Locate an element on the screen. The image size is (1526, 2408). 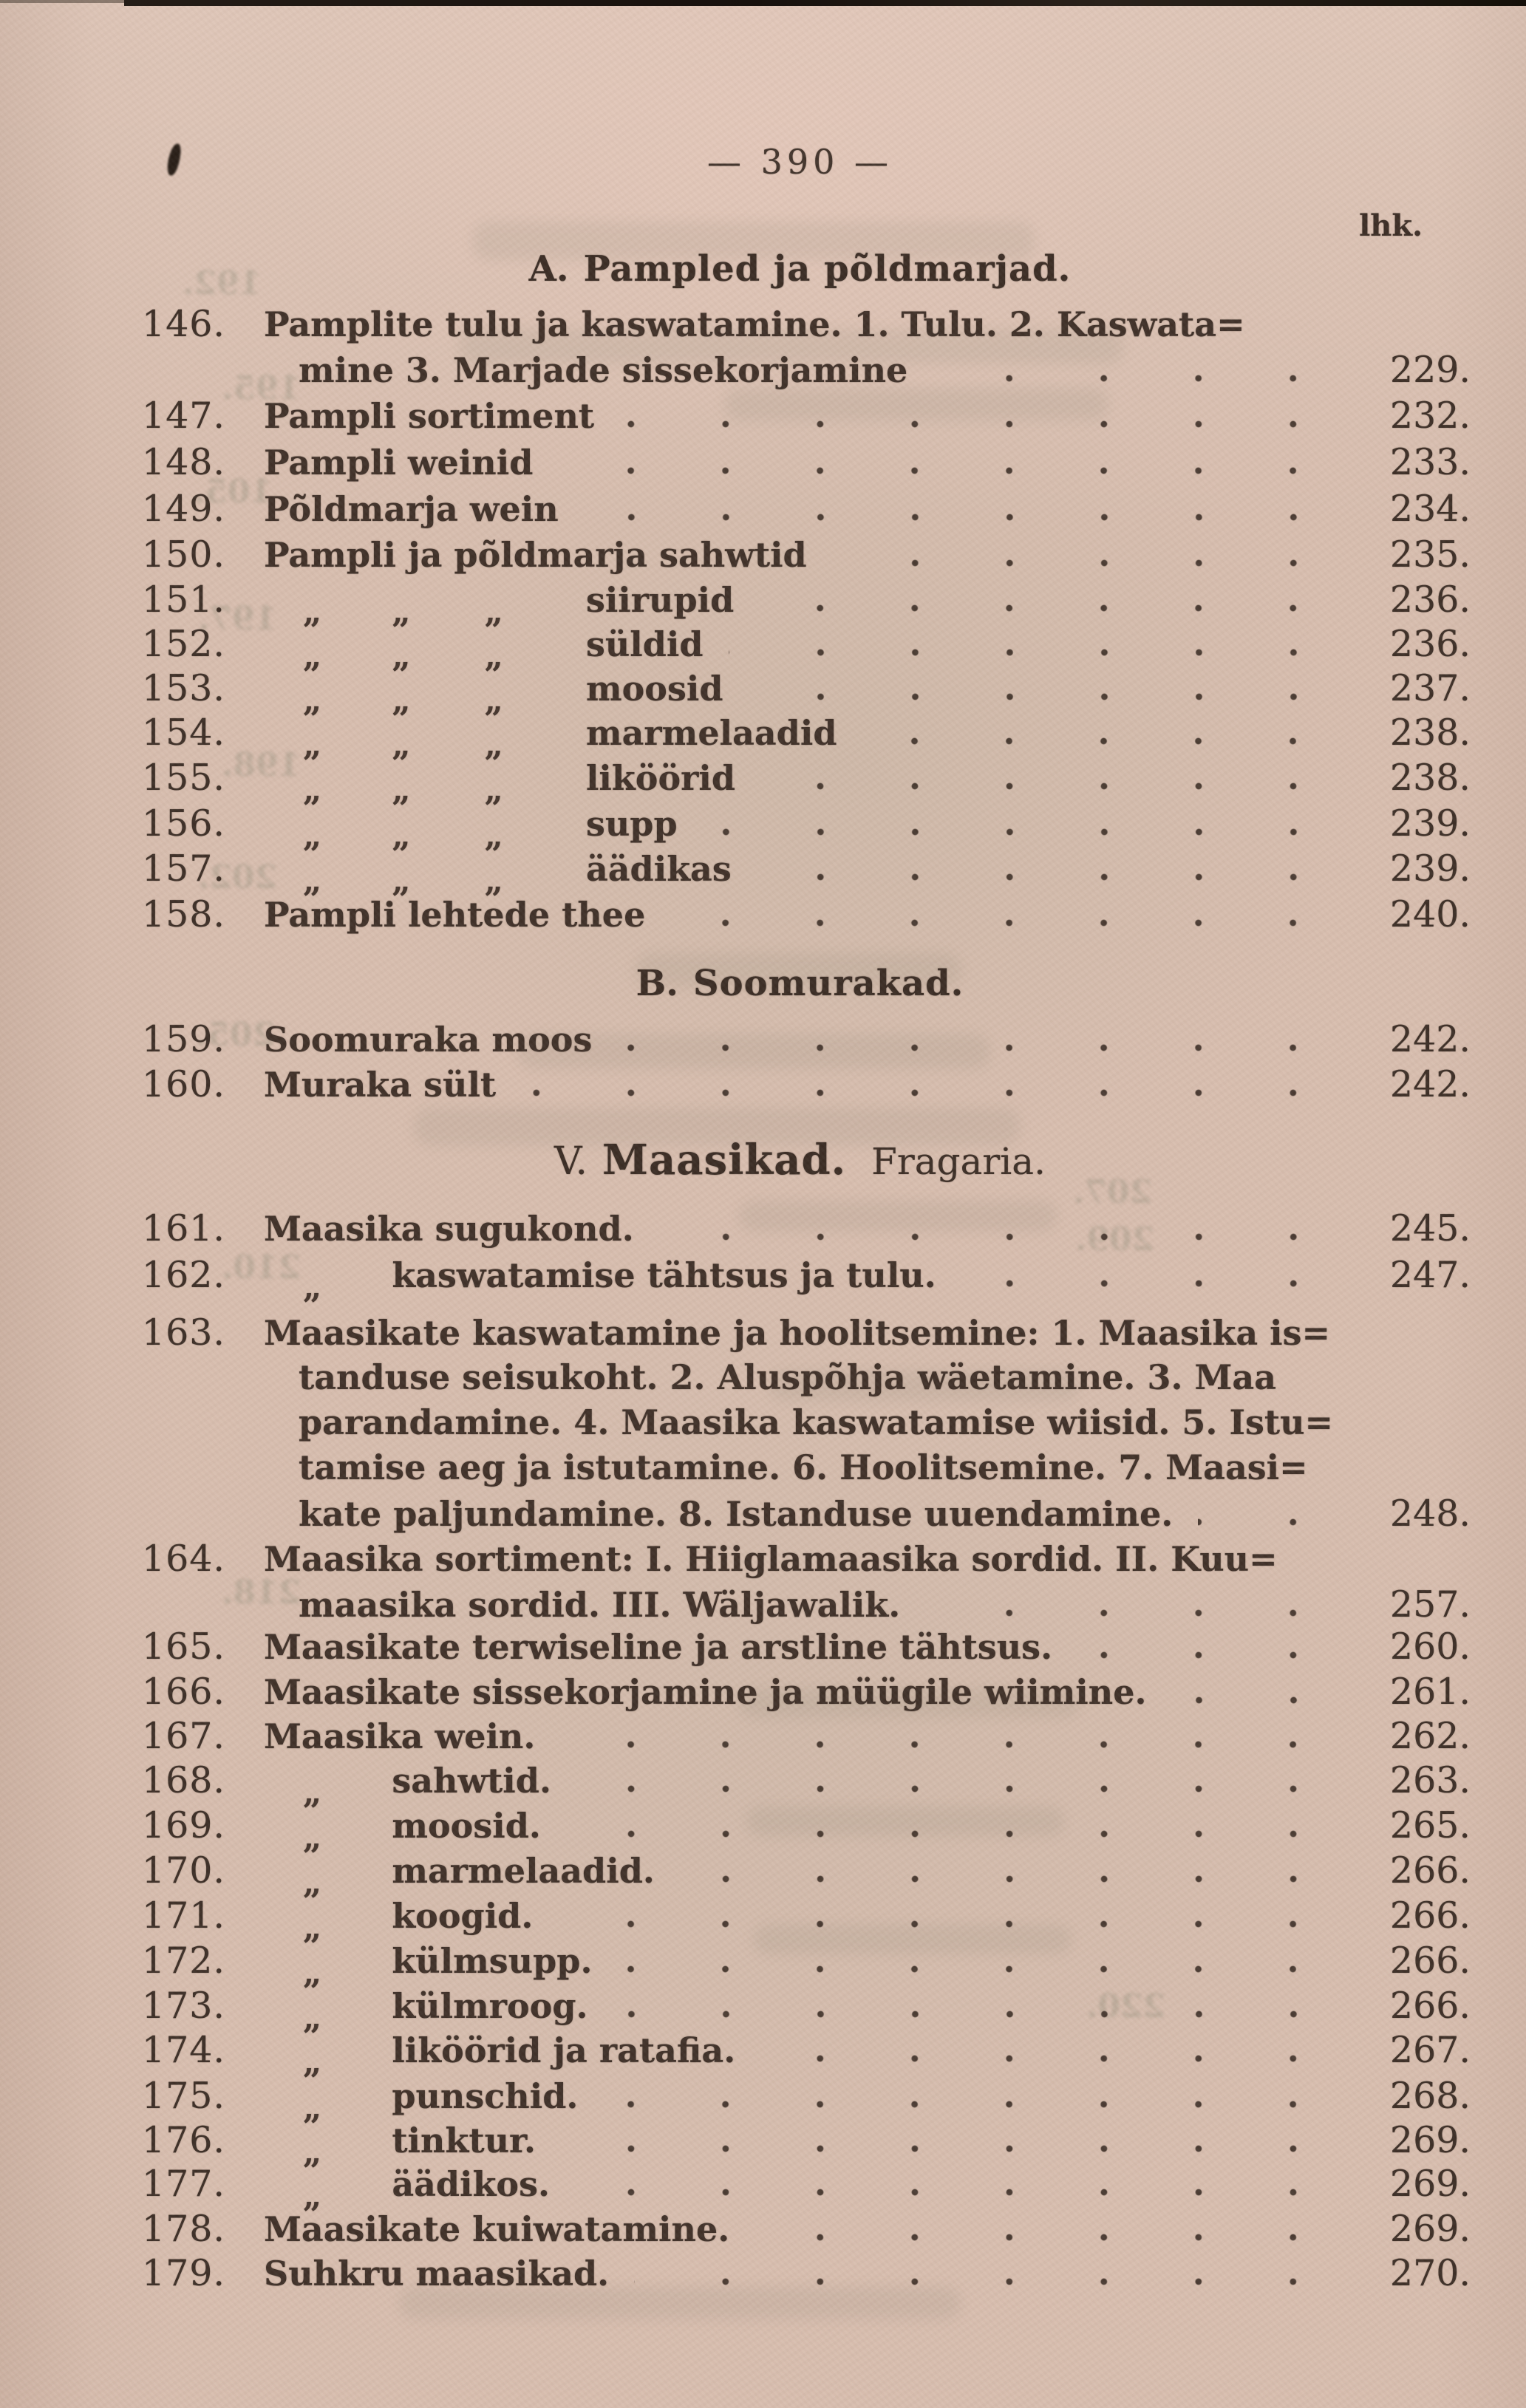
toc-line: 168. „ sahwtid. 263. is located at coordinates (800, 1785).